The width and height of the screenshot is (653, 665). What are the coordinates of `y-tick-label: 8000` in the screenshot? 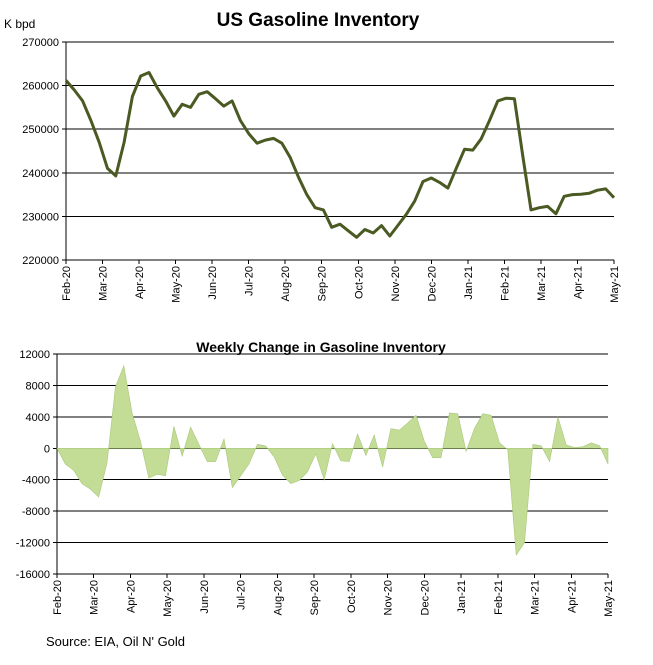 It's located at (38, 386).